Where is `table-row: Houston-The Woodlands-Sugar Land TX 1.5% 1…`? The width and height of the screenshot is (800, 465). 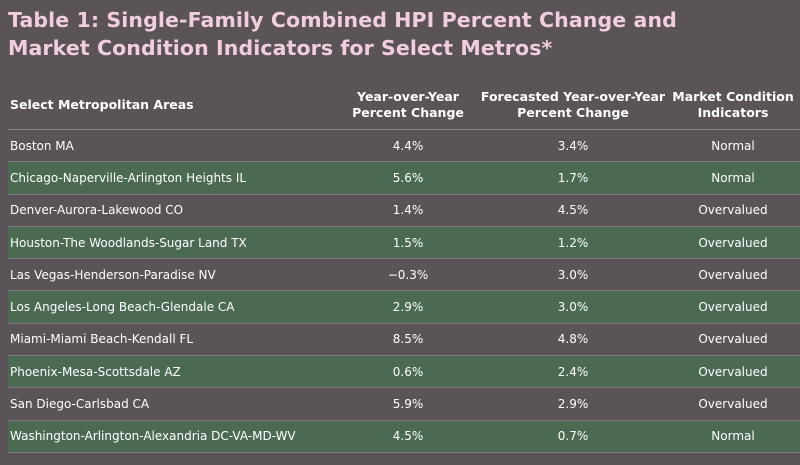
table-row: Houston-The Woodlands-Sugar Land TX 1.5% 1… is located at coordinates (404, 243).